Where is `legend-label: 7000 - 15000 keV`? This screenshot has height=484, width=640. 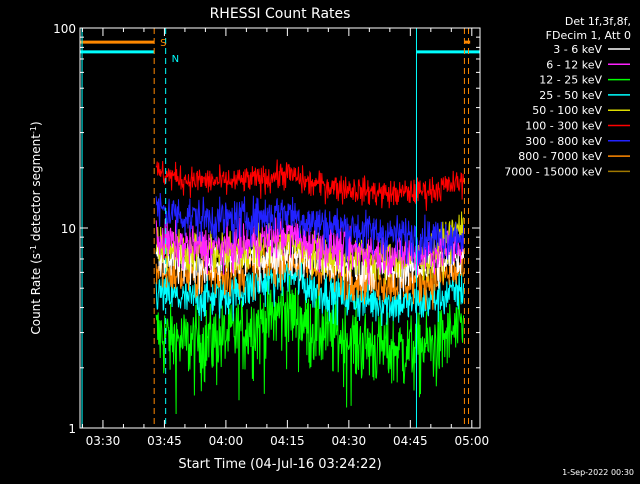 legend-label: 7000 - 15000 keV is located at coordinates (553, 171).